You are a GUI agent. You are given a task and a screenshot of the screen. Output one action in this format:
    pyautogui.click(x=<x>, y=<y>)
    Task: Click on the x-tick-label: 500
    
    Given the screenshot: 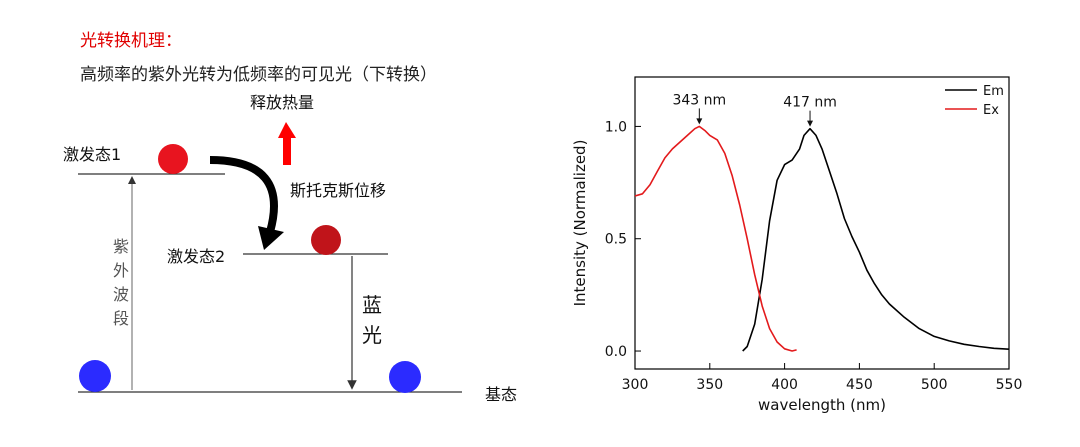 What is the action you would take?
    pyautogui.click(x=934, y=385)
    